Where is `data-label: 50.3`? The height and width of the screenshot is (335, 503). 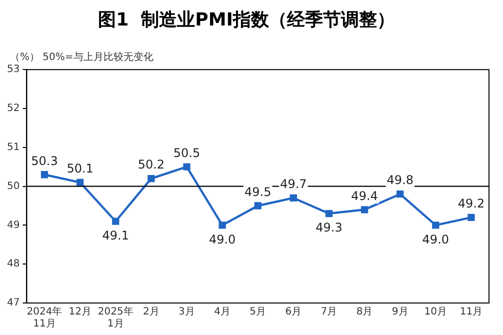 data-label: 50.3 is located at coordinates (44, 161).